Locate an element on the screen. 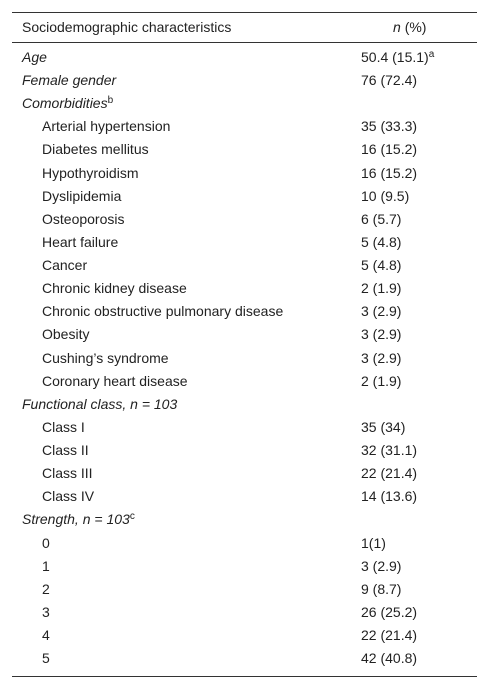 This screenshot has height=687, width=489. value-text: 10 (9.5) is located at coordinates (385, 195).